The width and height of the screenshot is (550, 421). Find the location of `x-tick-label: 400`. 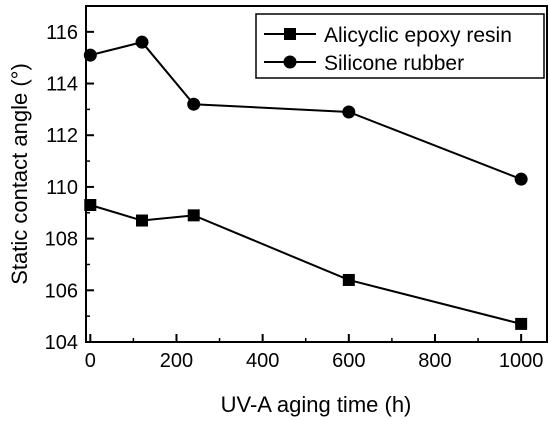

x-tick-label: 400 is located at coordinates (262, 361).